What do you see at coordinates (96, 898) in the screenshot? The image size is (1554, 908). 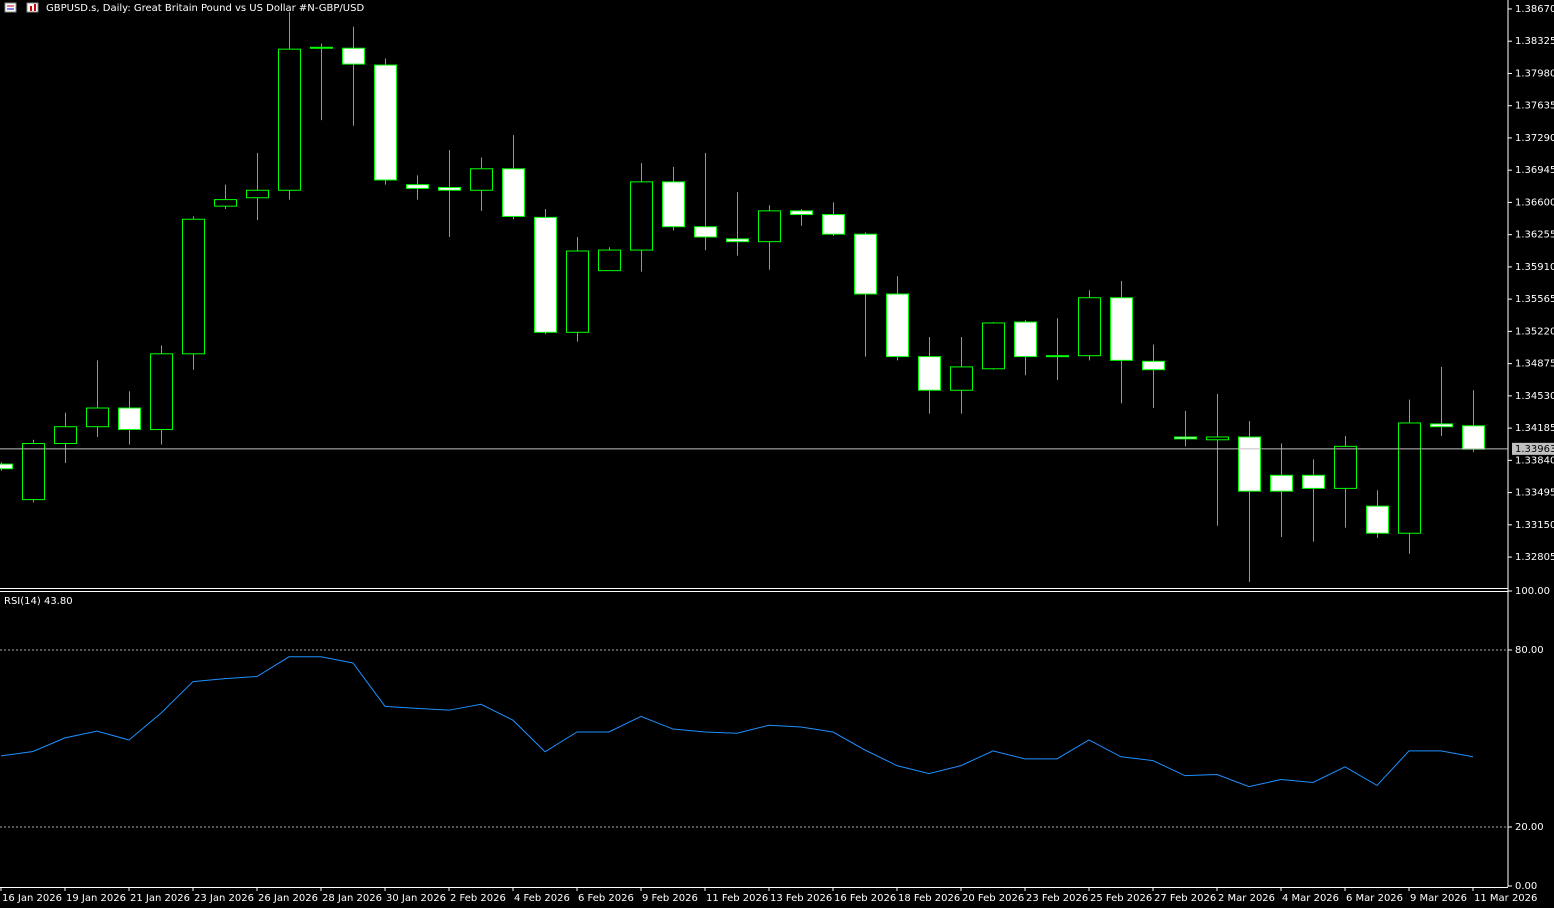 I see `x-tick-label: 19 Jan 2026` at bounding box center [96, 898].